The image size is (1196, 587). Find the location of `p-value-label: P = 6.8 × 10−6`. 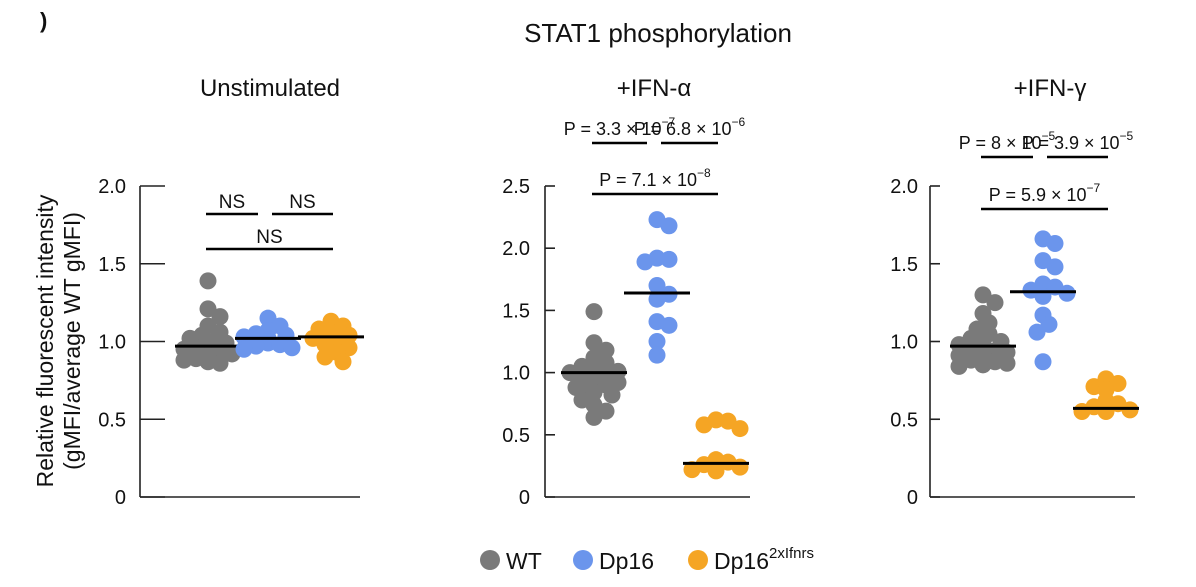

p-value-label: P = 6.8 × 10−6 is located at coordinates (690, 127).